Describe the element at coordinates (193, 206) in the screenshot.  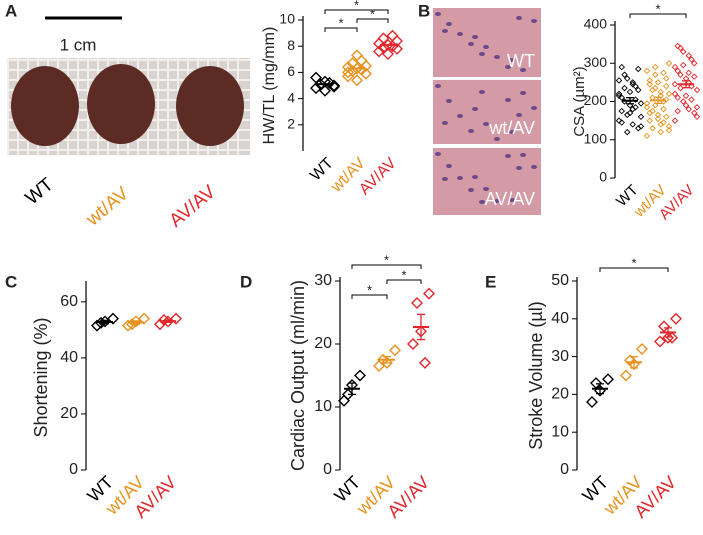
I see `genotype-label: AV/AV` at that location.